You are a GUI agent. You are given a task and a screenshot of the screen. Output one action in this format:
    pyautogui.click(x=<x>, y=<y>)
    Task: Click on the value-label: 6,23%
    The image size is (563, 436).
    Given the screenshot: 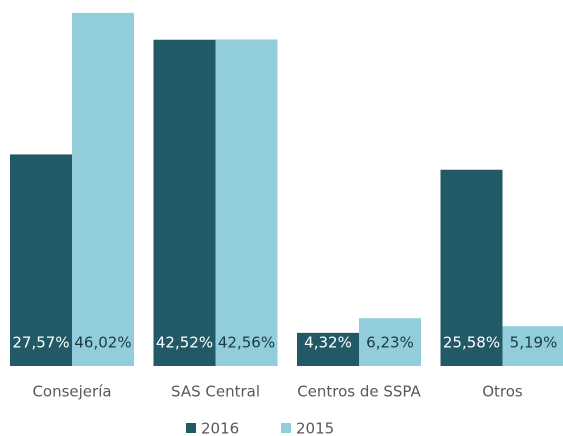 What is the action you would take?
    pyautogui.click(x=390, y=343)
    